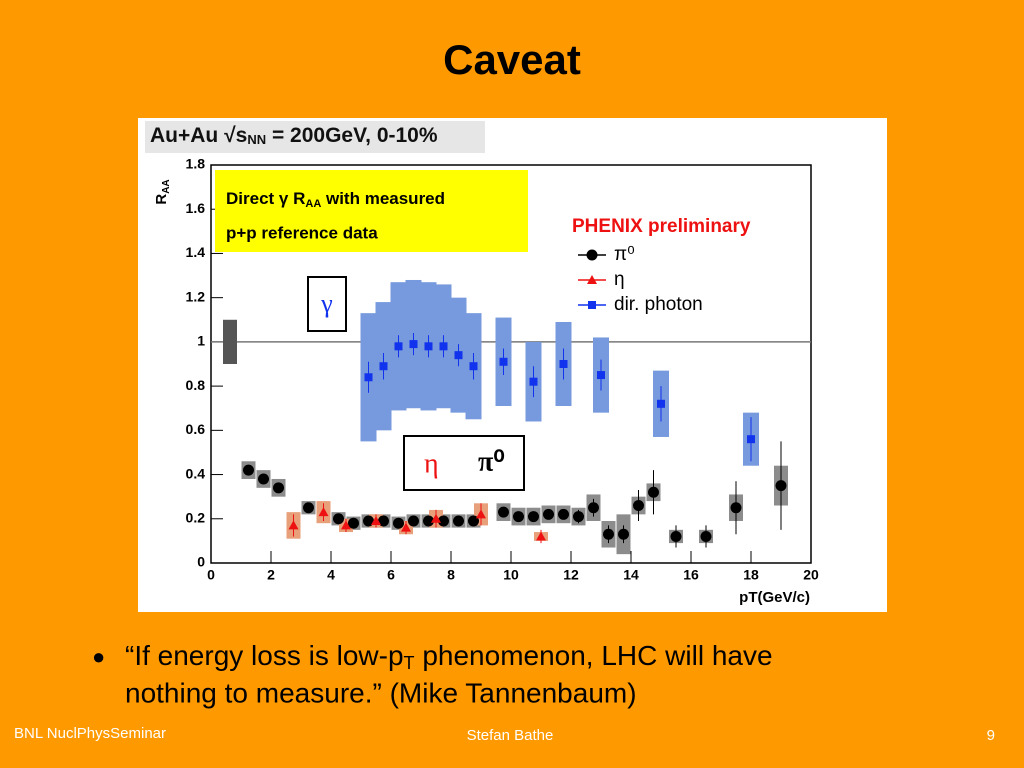 This screenshot has width=1024, height=768. Describe the element at coordinates (201, 562) in the screenshot. I see `y-tick-label: 0` at that location.